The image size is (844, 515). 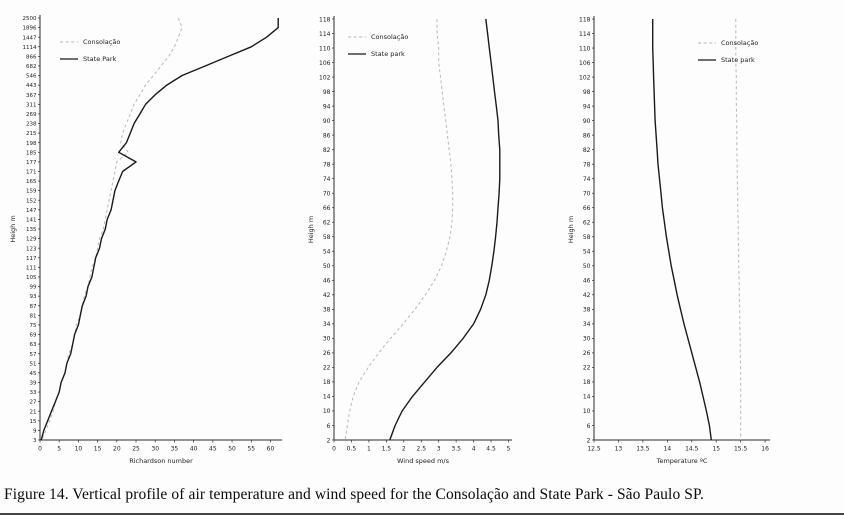 What do you see at coordinates (31, 105) in the screenshot?
I see `svg-text: 311` at bounding box center [31, 105].